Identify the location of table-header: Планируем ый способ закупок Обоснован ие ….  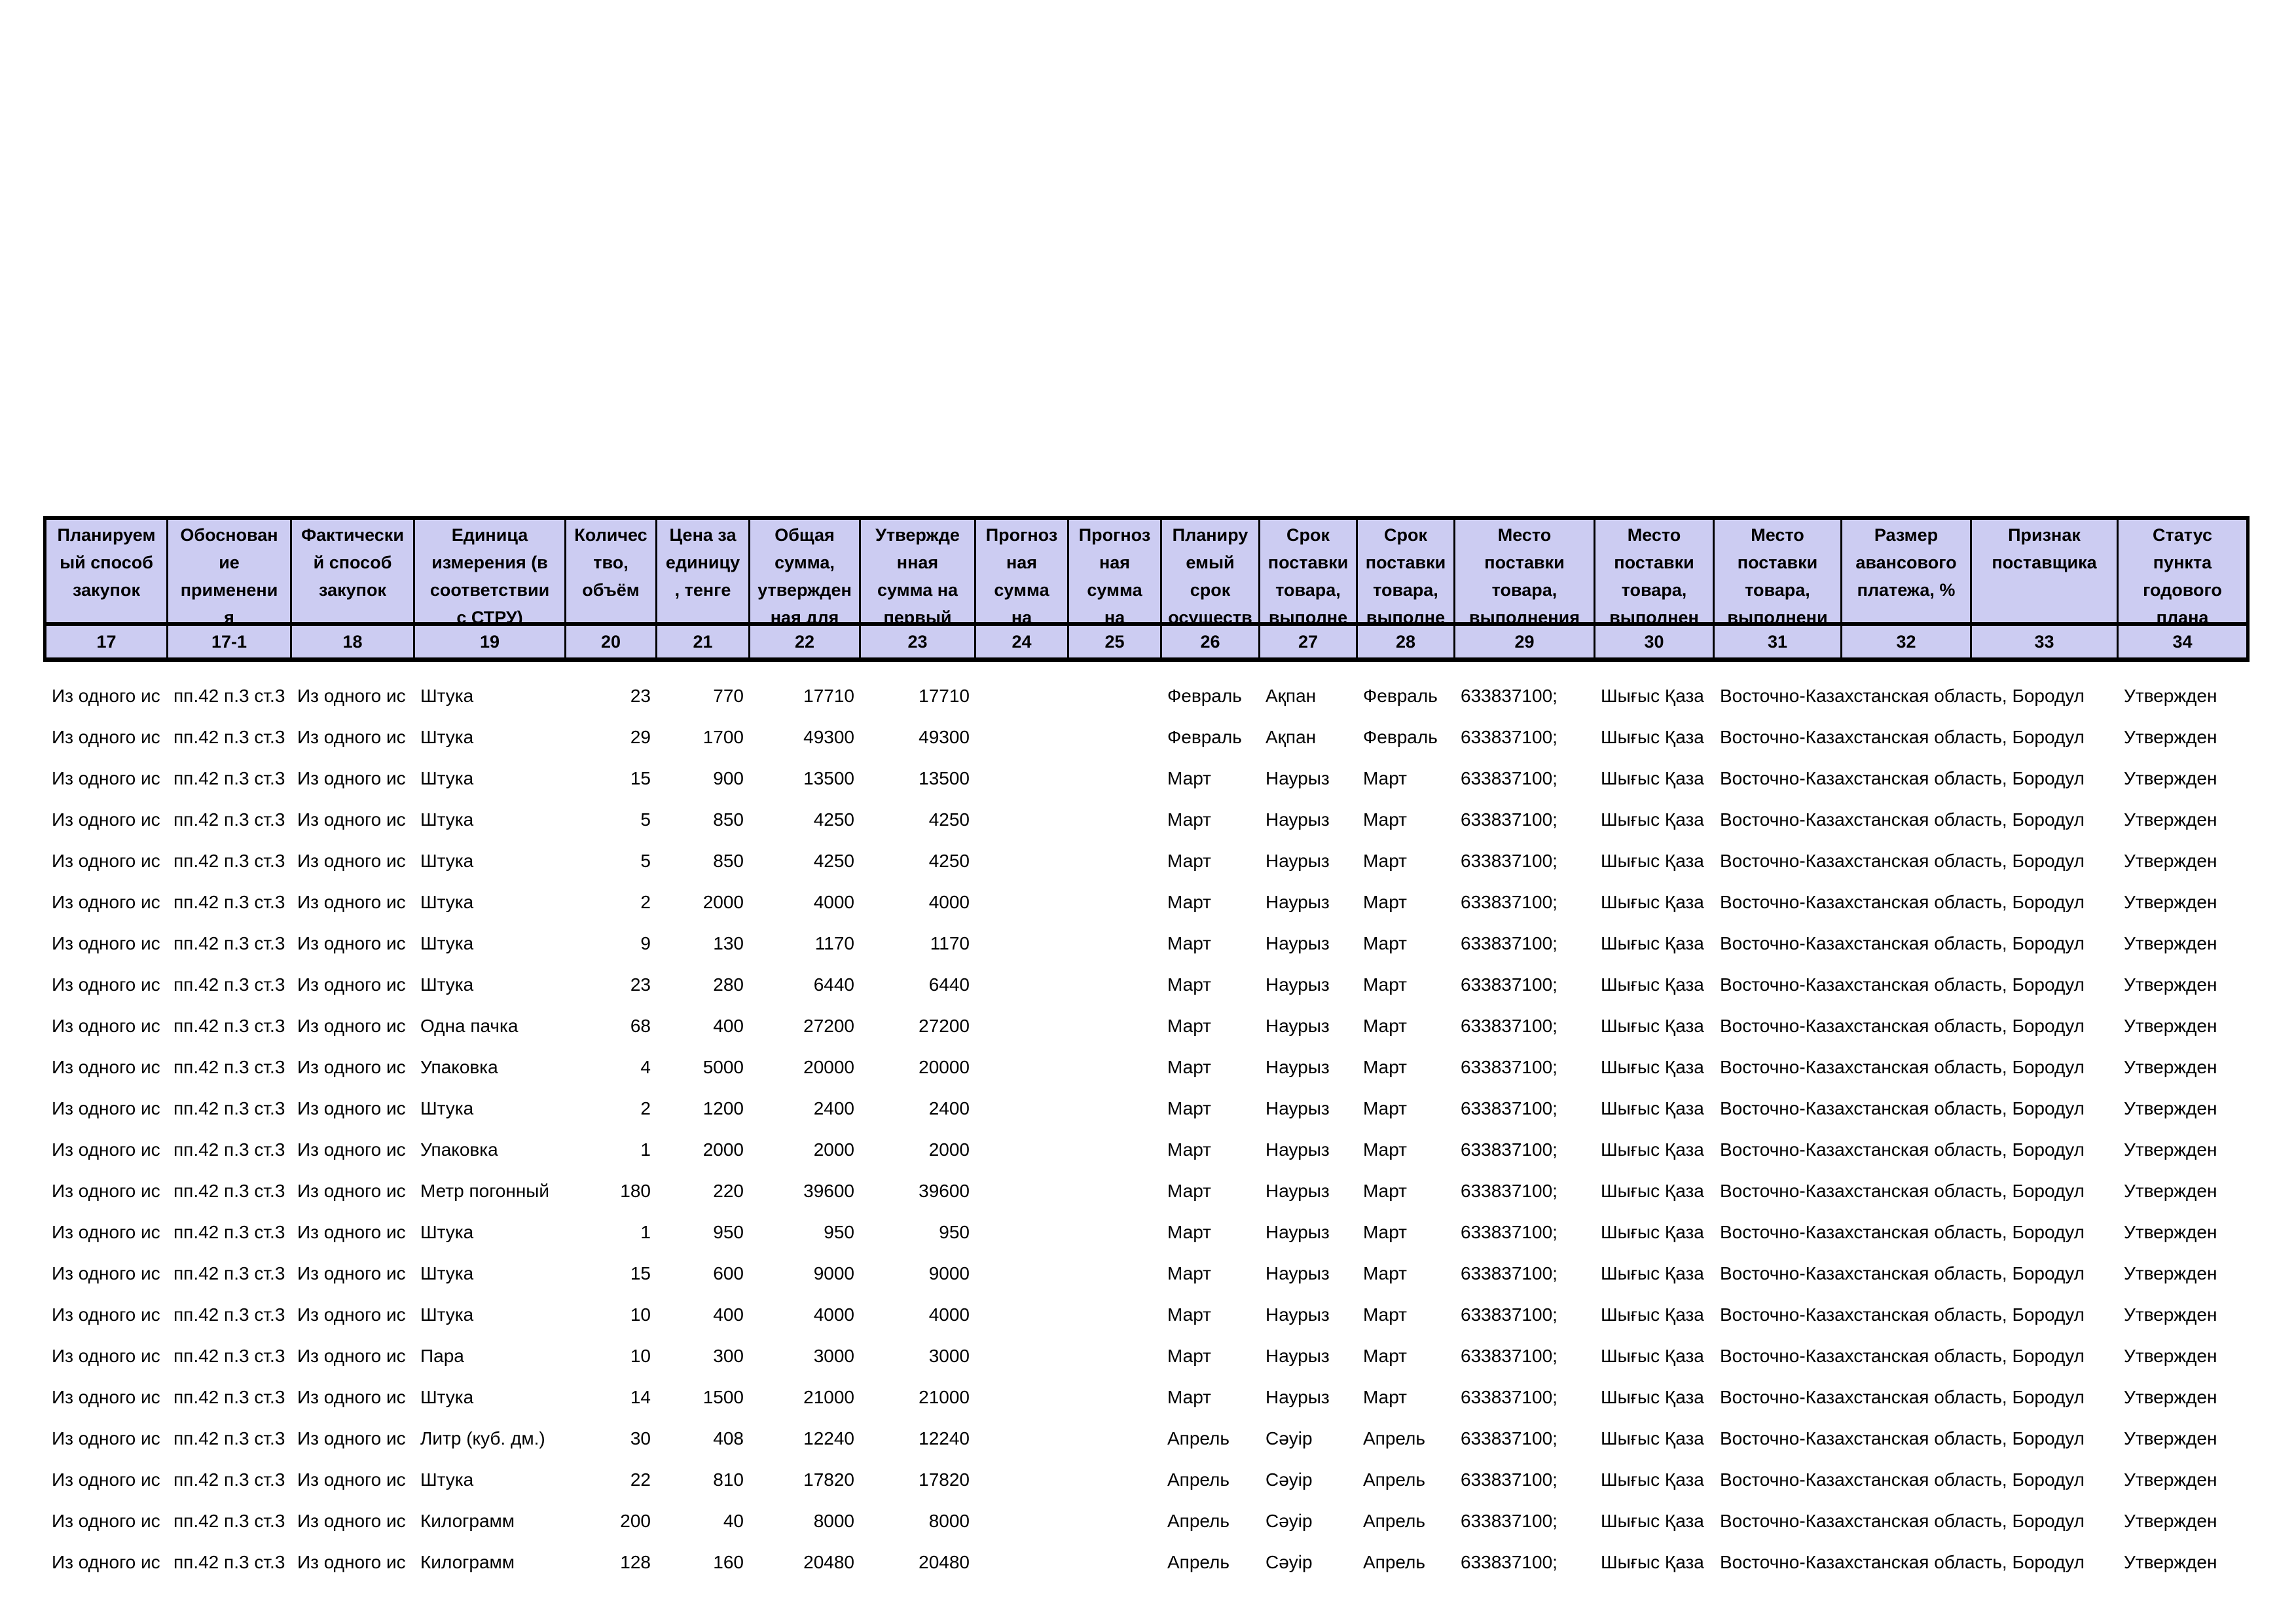
(1146, 589).